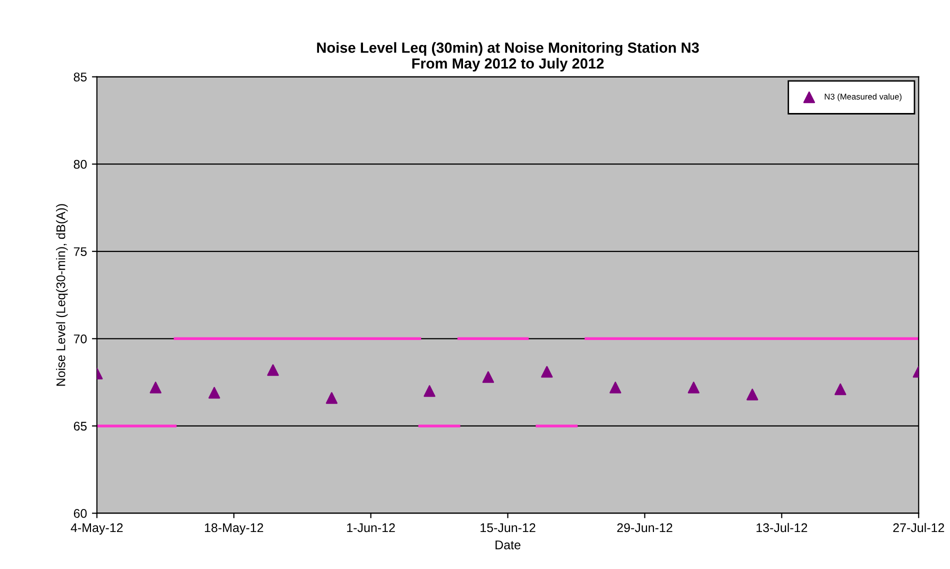 The image size is (950, 569). Describe the element at coordinates (80, 77) in the screenshot. I see `y-tick-label: 85` at that location.